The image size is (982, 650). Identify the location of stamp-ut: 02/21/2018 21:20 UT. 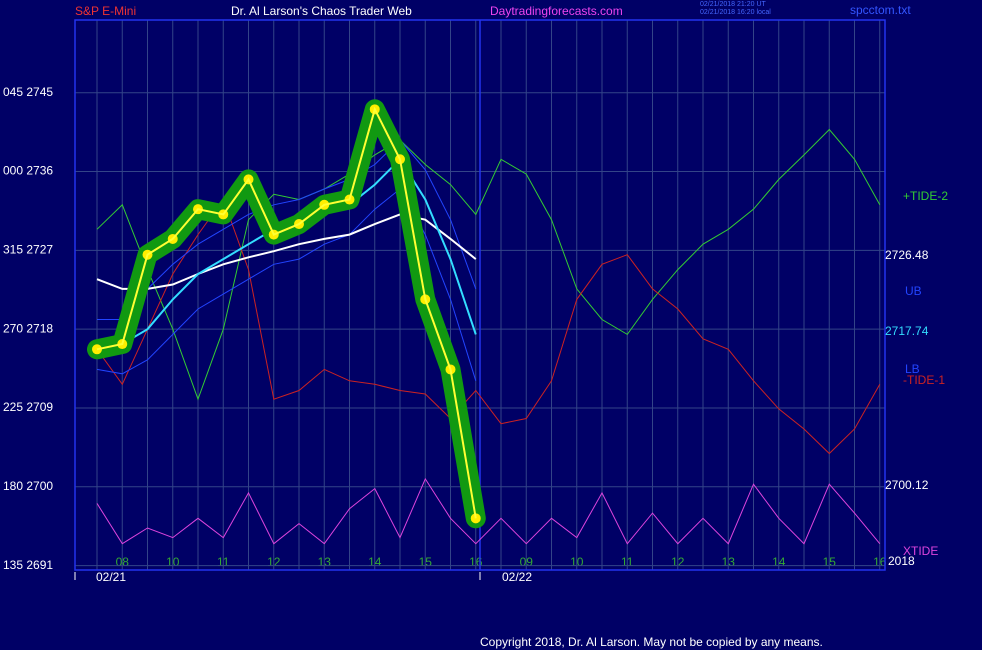
(733, 4).